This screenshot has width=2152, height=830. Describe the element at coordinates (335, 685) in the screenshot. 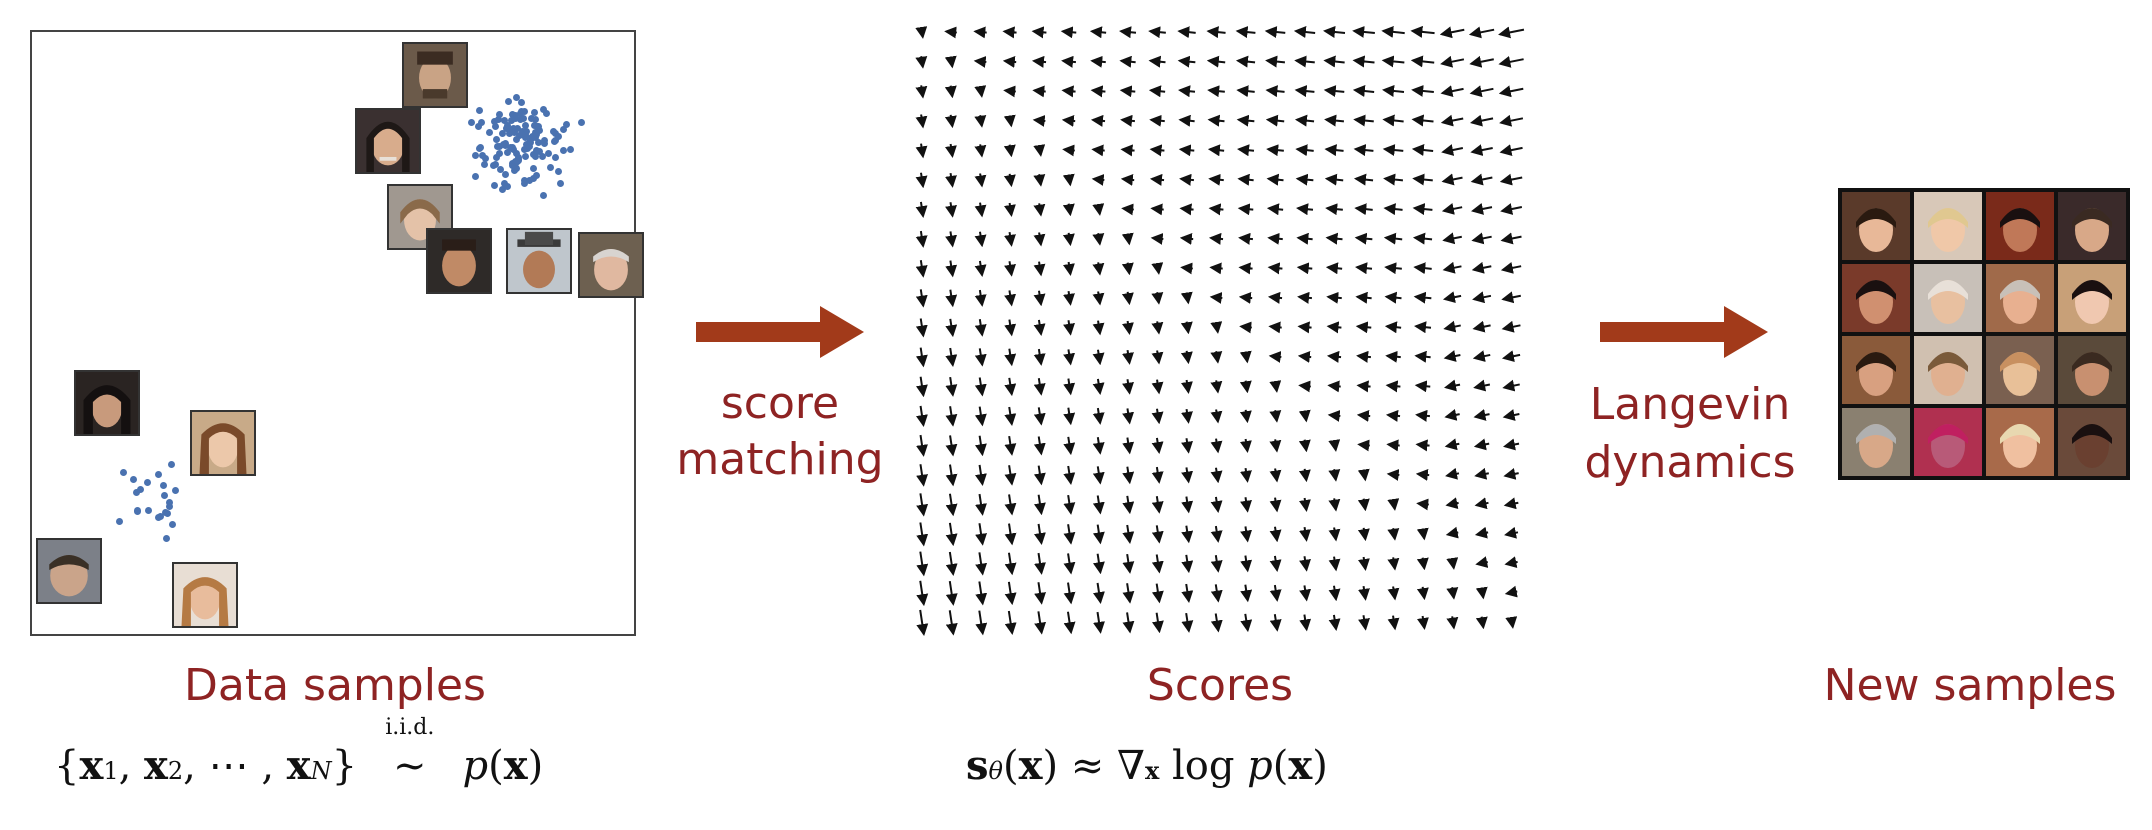

I see `data-samples-label: Data samples` at that location.